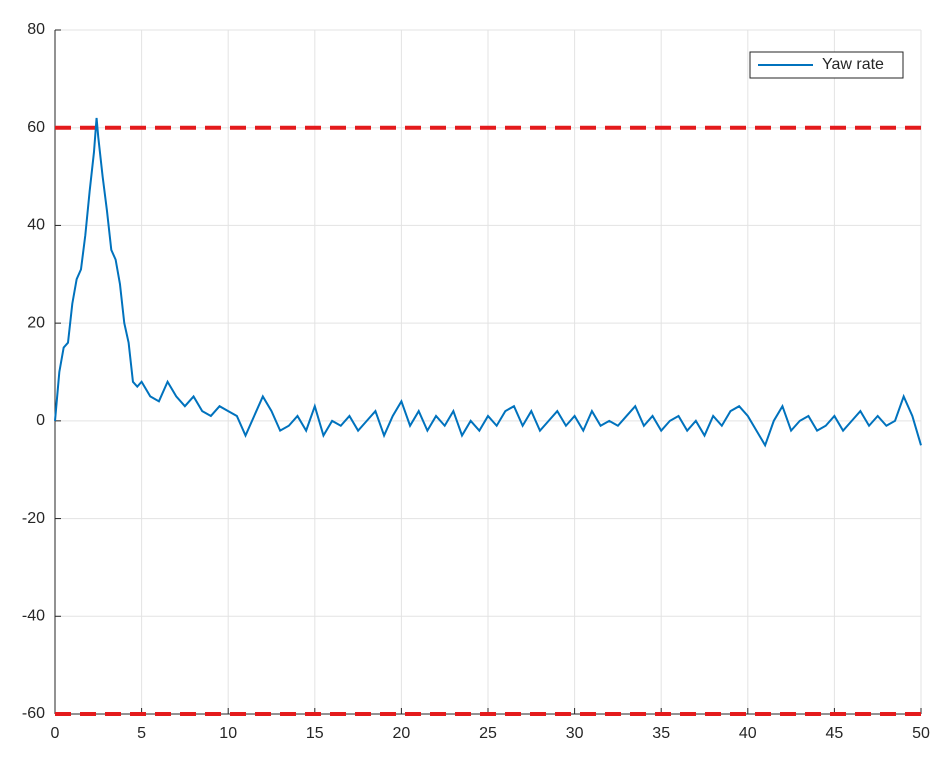 Image resolution: width=951 pixels, height=766 pixels. Describe the element at coordinates (315, 733) in the screenshot. I see `x-tick-label: 15` at that location.